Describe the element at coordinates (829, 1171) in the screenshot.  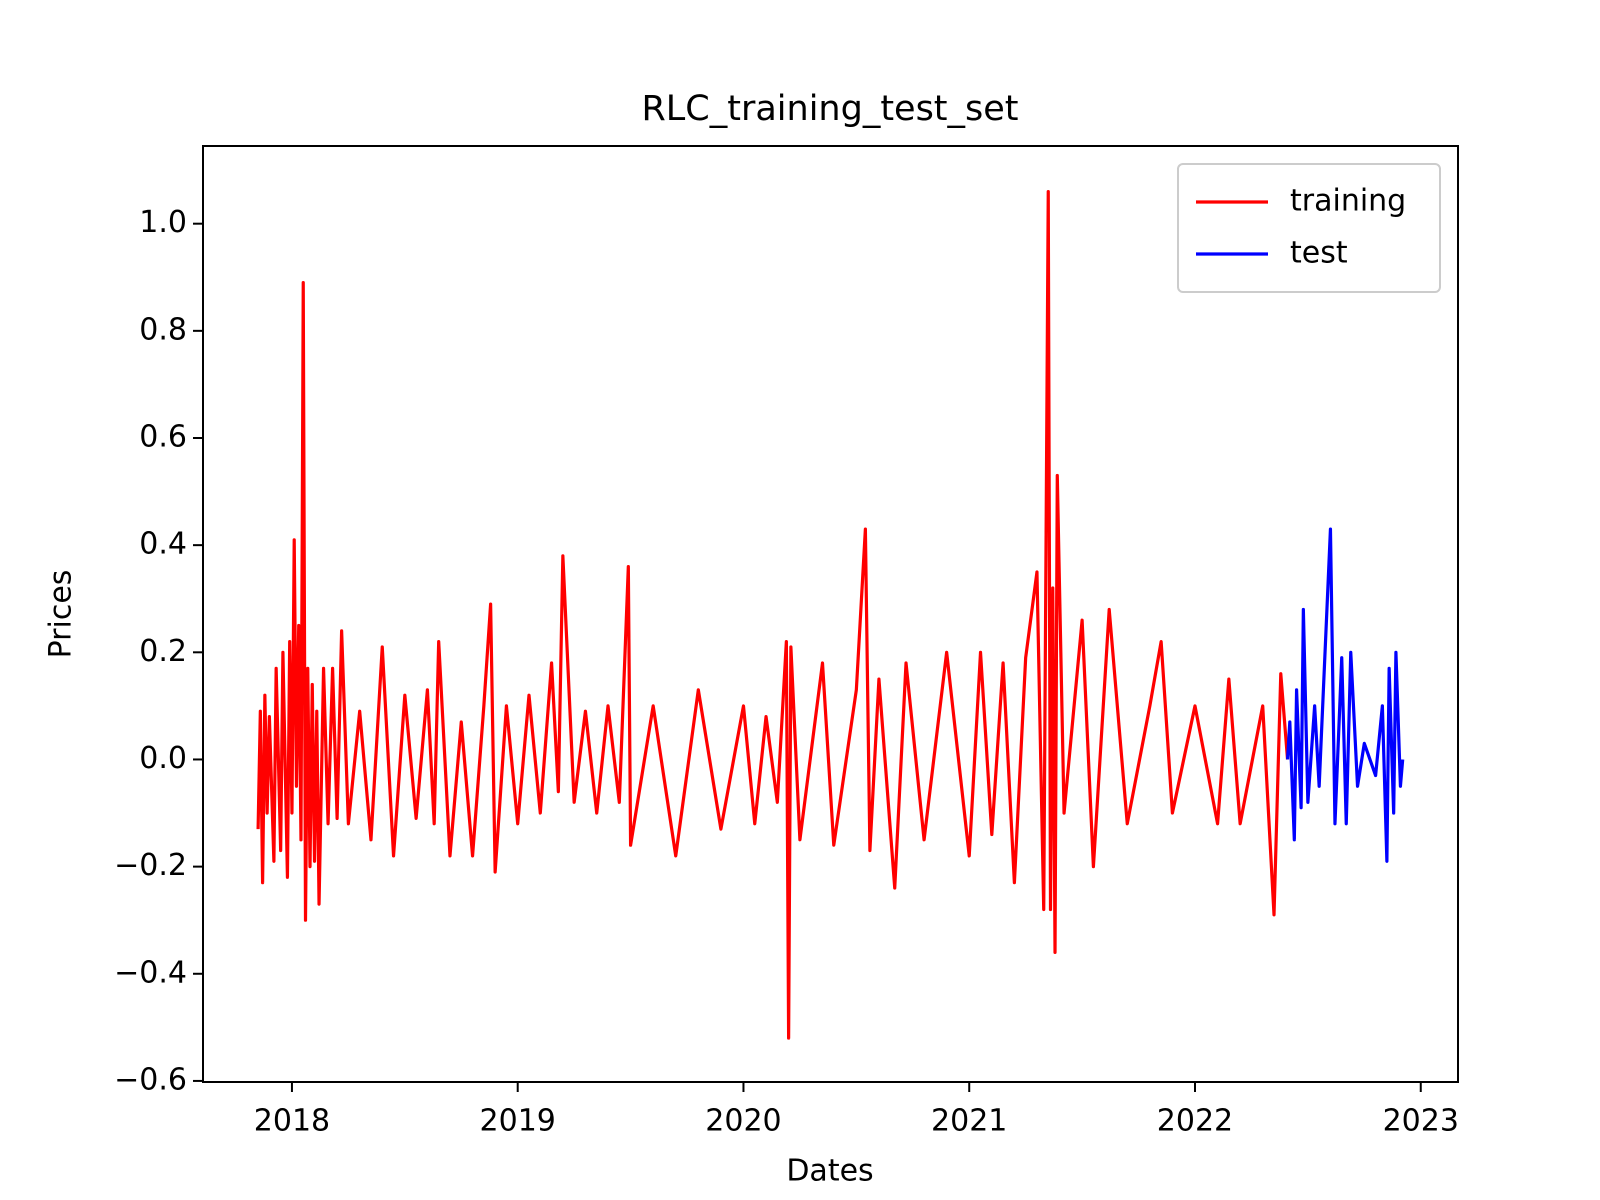
I see `x-axis-label: Dates` at that location.